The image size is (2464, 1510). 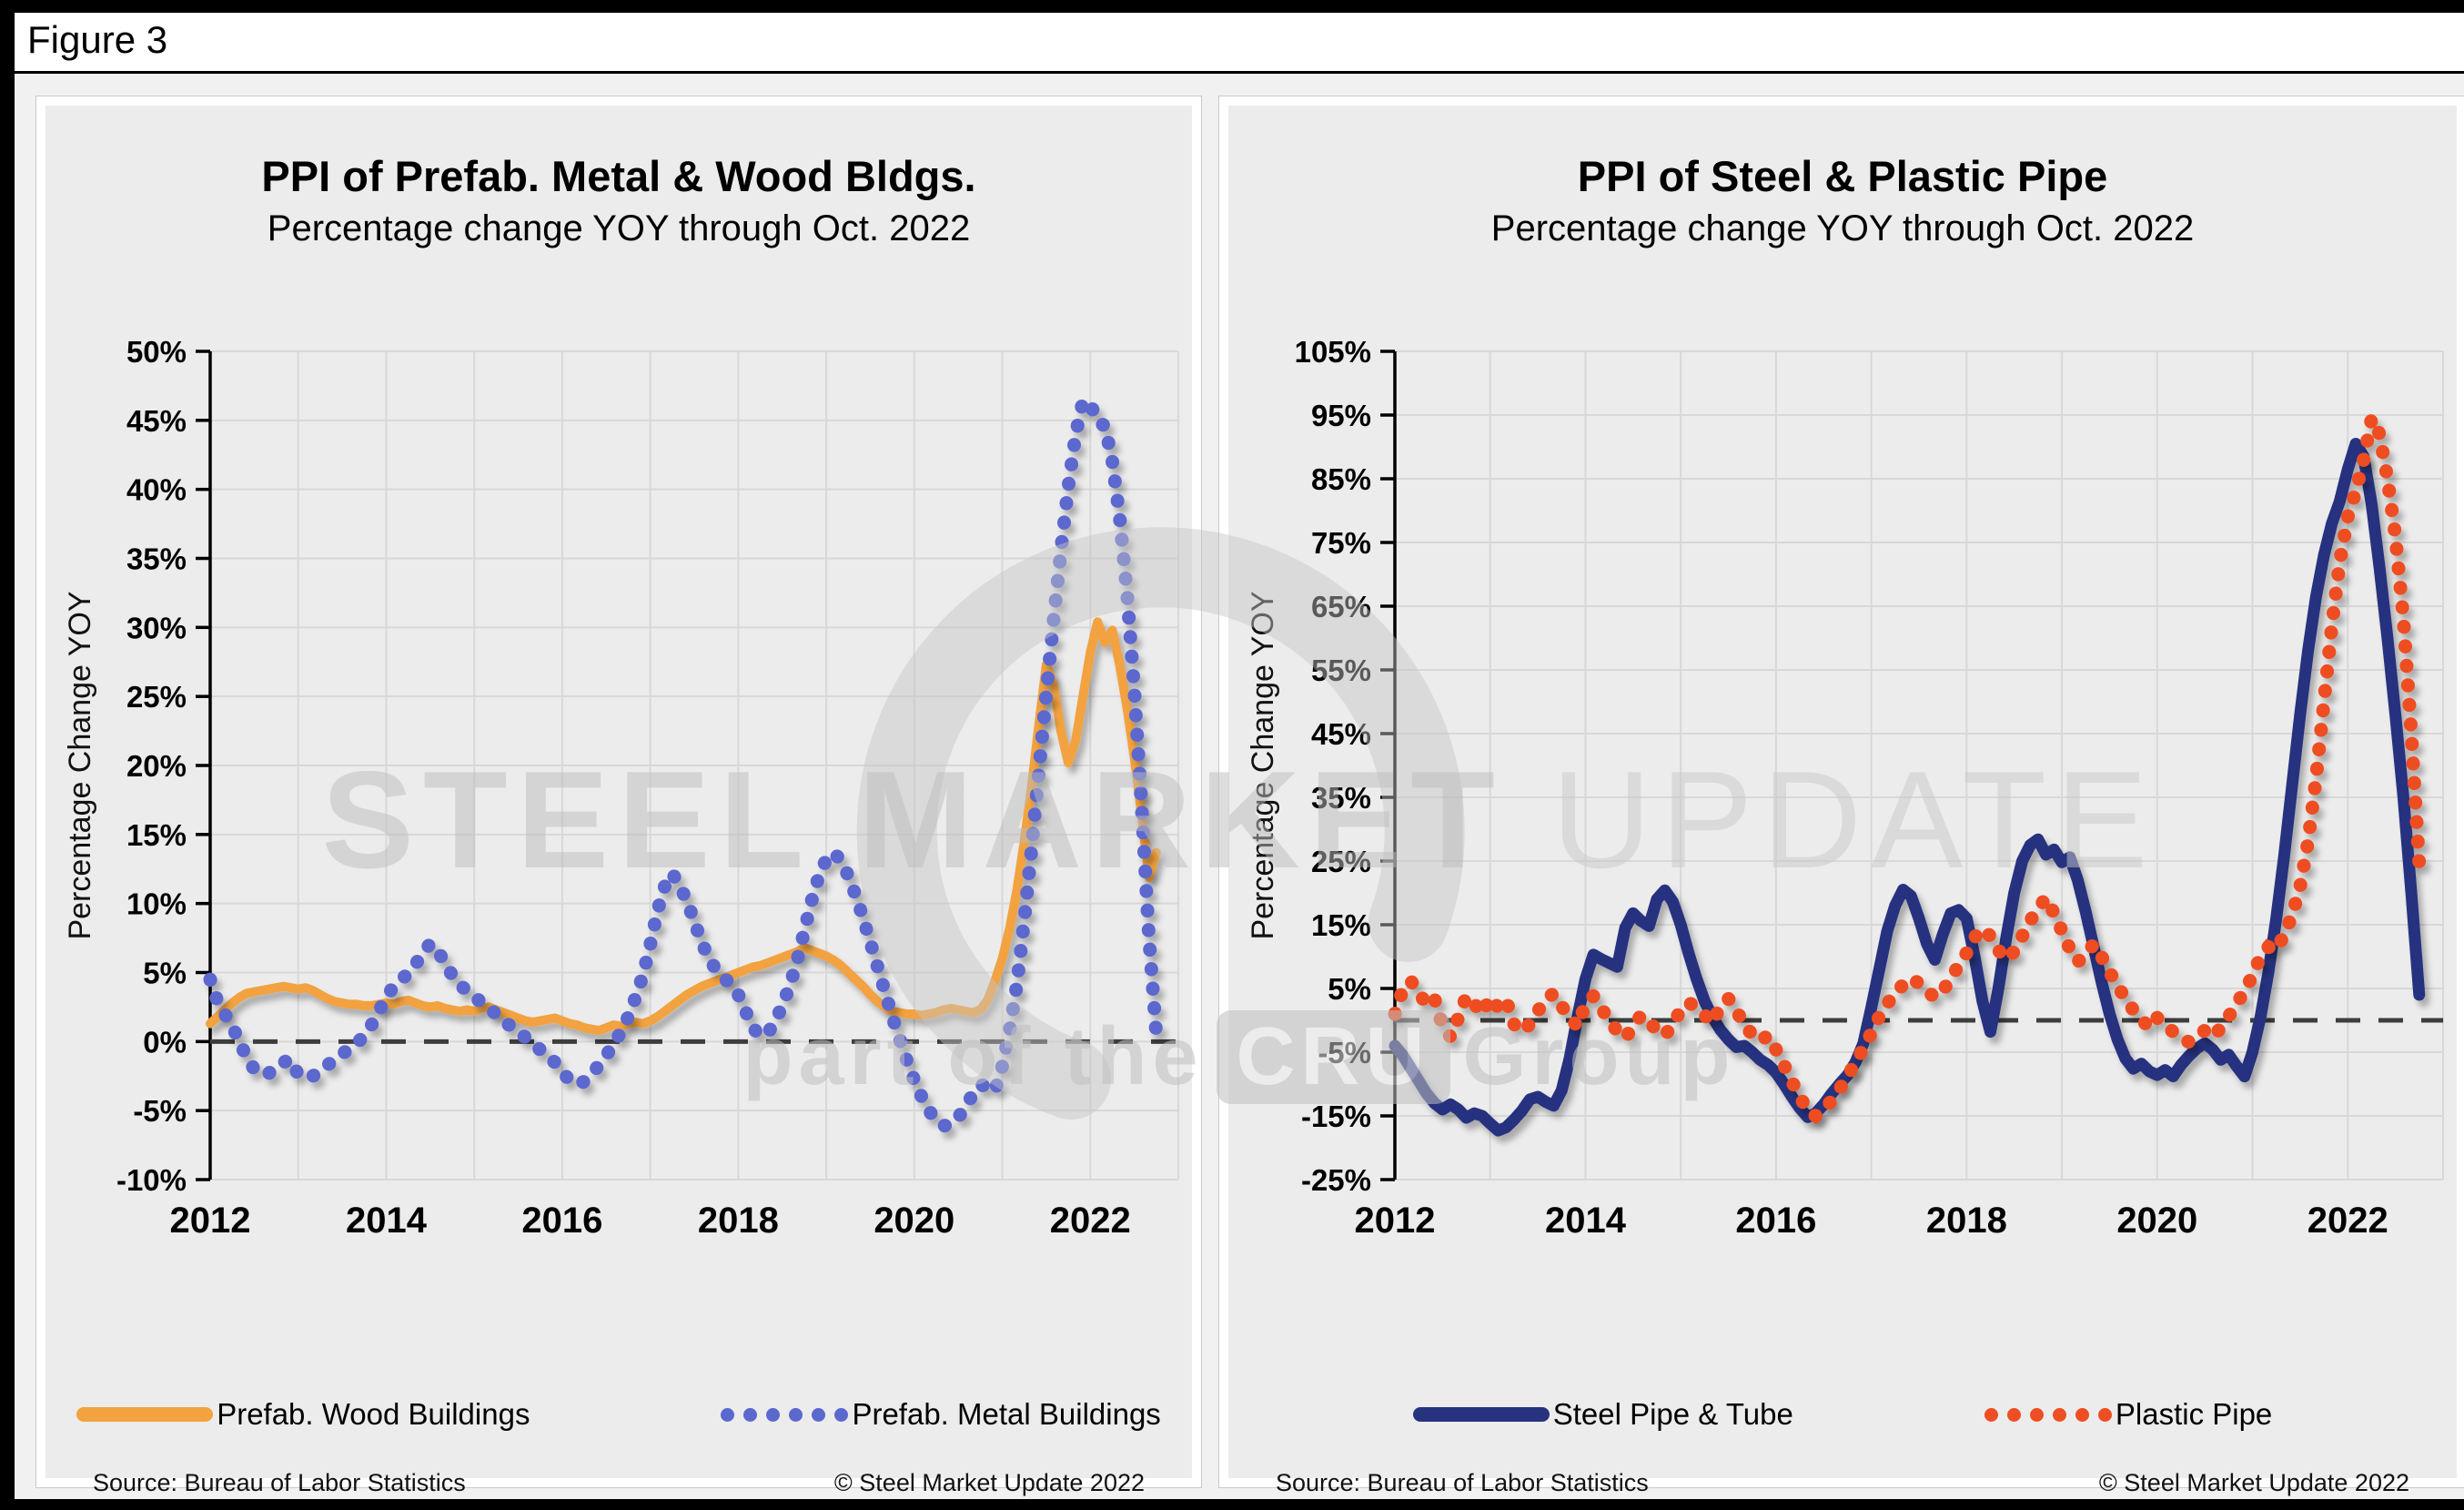 I want to click on figure-label: Figure 3, so click(x=97, y=39).